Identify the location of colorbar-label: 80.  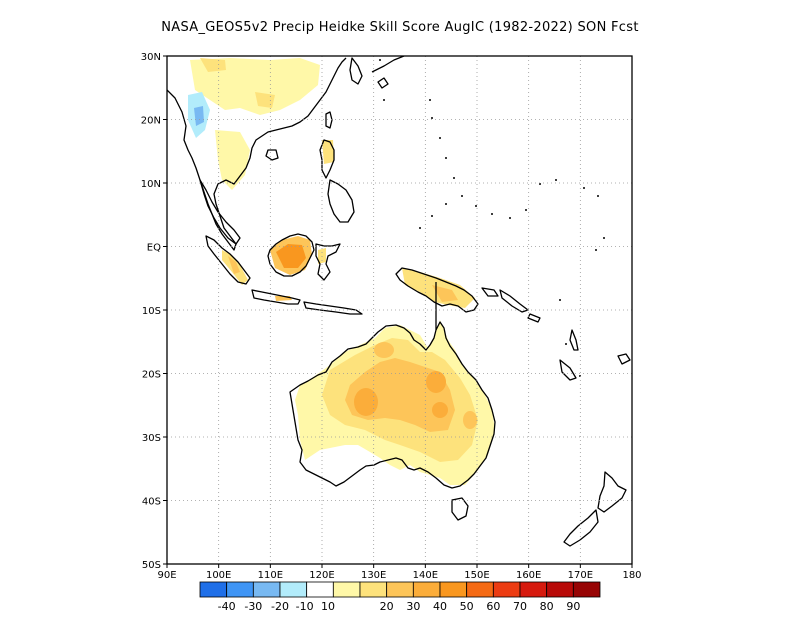
(547, 606).